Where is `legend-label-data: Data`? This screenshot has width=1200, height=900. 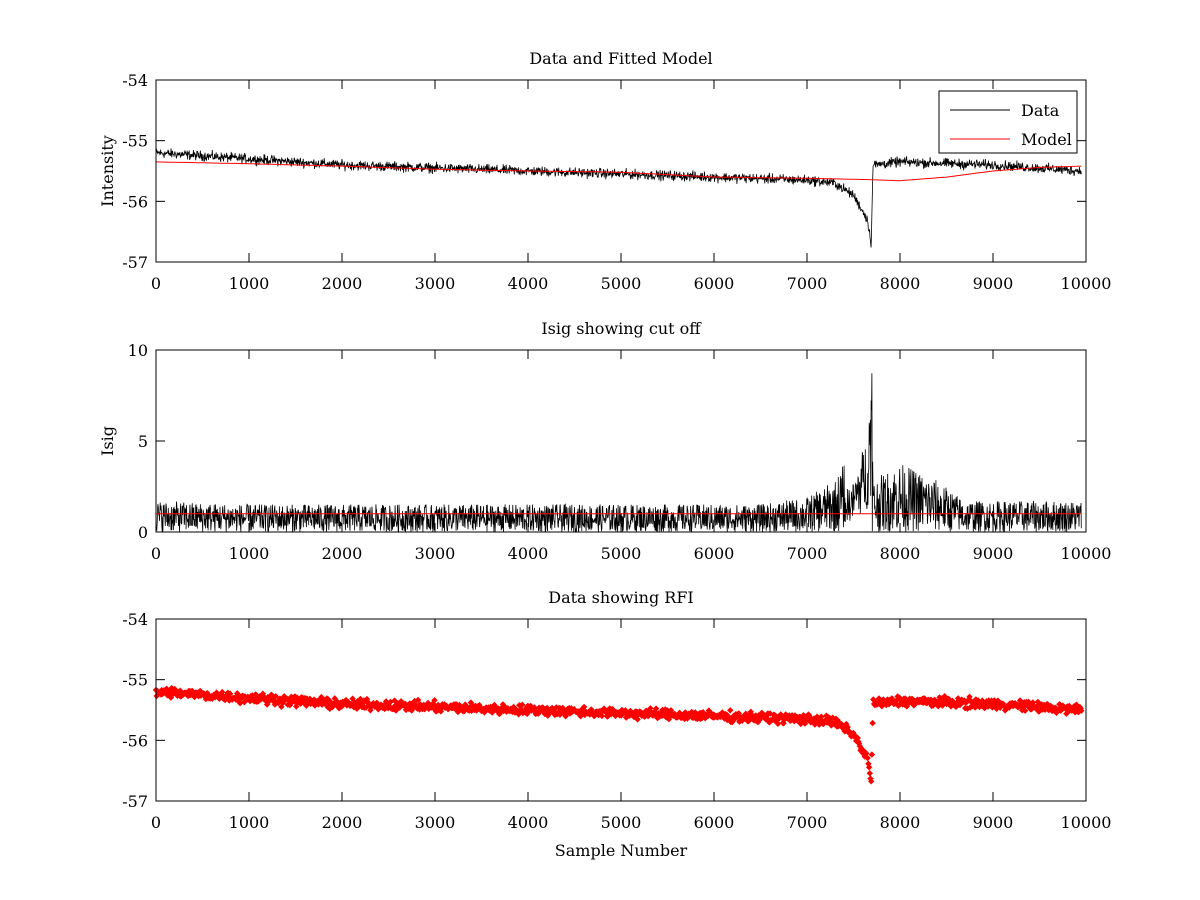
legend-label-data: Data is located at coordinates (1040, 110).